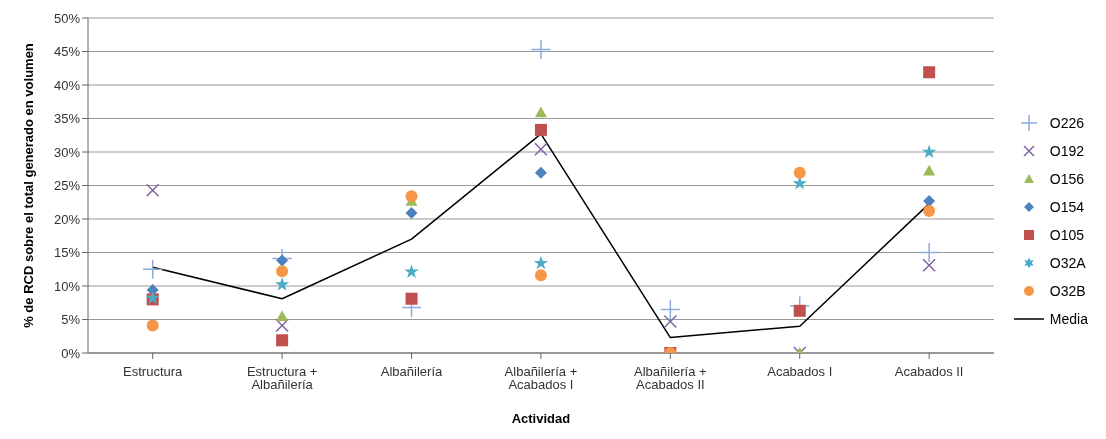 The width and height of the screenshot is (1106, 439). Describe the element at coordinates (67, 85) in the screenshot. I see `y-tick-label: 40%` at that location.